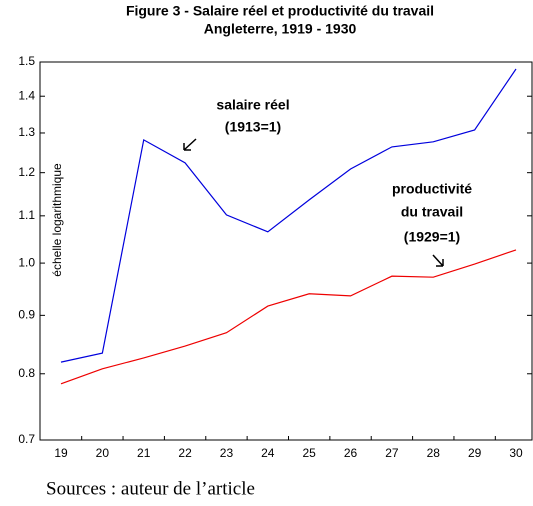 This screenshot has height=506, width=533. I want to click on y-axis-label: échelle logarithmique, so click(57, 220).